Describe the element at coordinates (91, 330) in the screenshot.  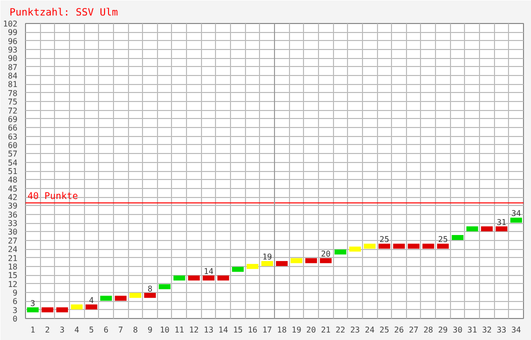
I see `x-tick-label: 5` at that location.